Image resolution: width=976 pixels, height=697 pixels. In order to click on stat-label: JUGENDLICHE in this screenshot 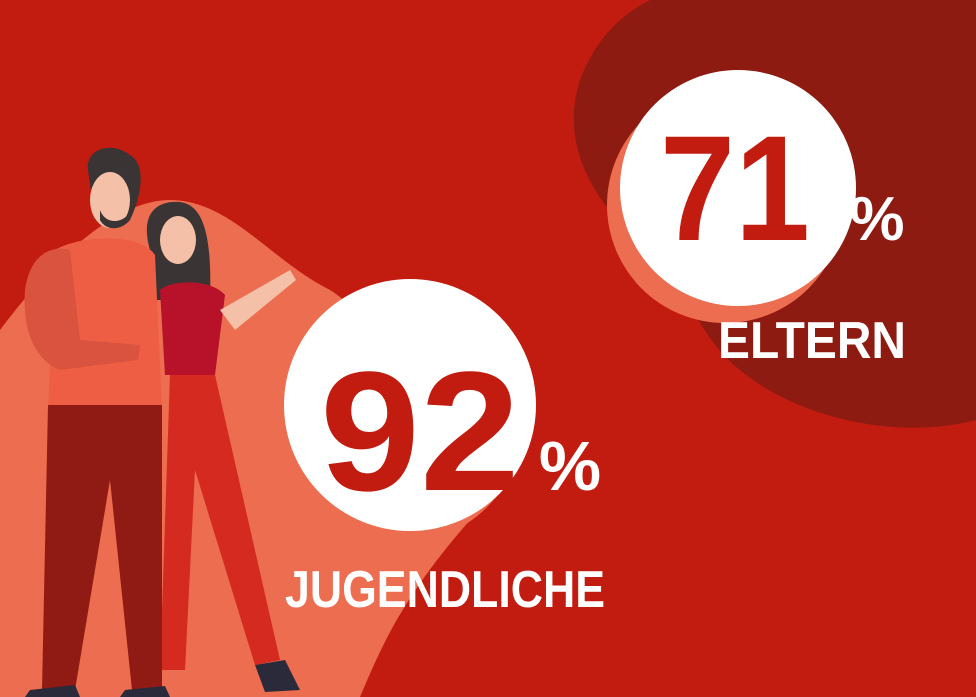, I will do `click(445, 590)`.